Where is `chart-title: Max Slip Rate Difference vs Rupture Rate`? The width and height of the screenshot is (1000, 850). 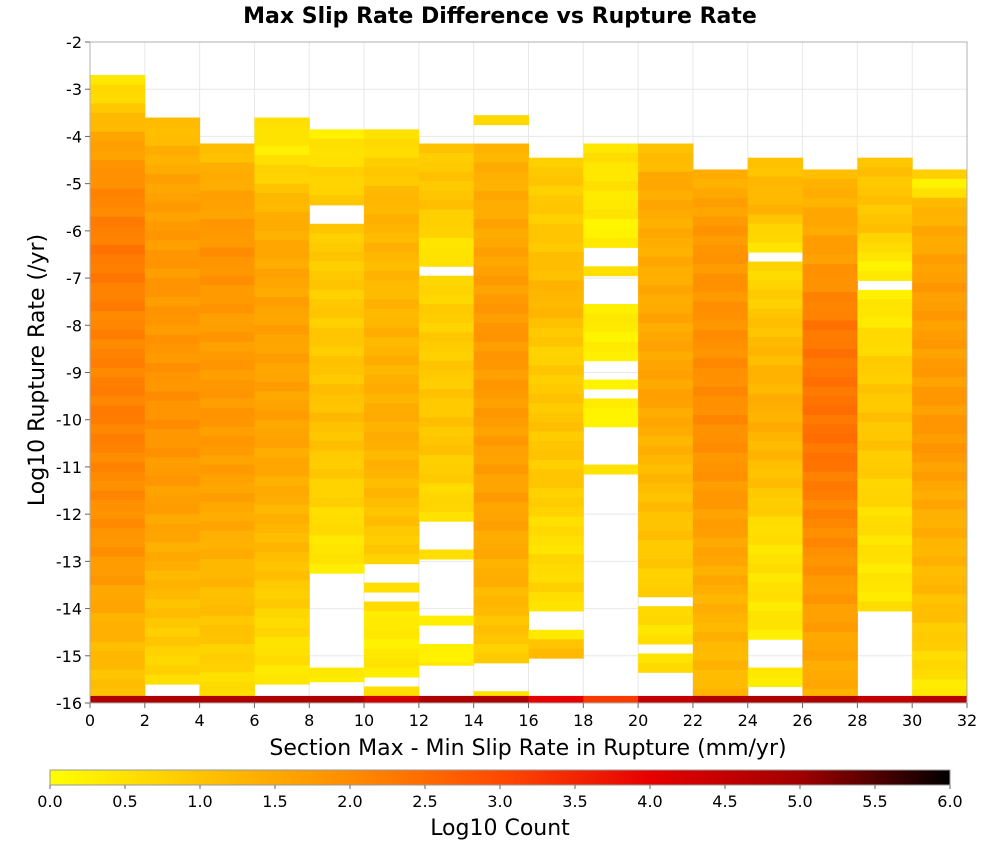 chart-title: Max Slip Rate Difference vs Rupture Rate is located at coordinates (500, 16).